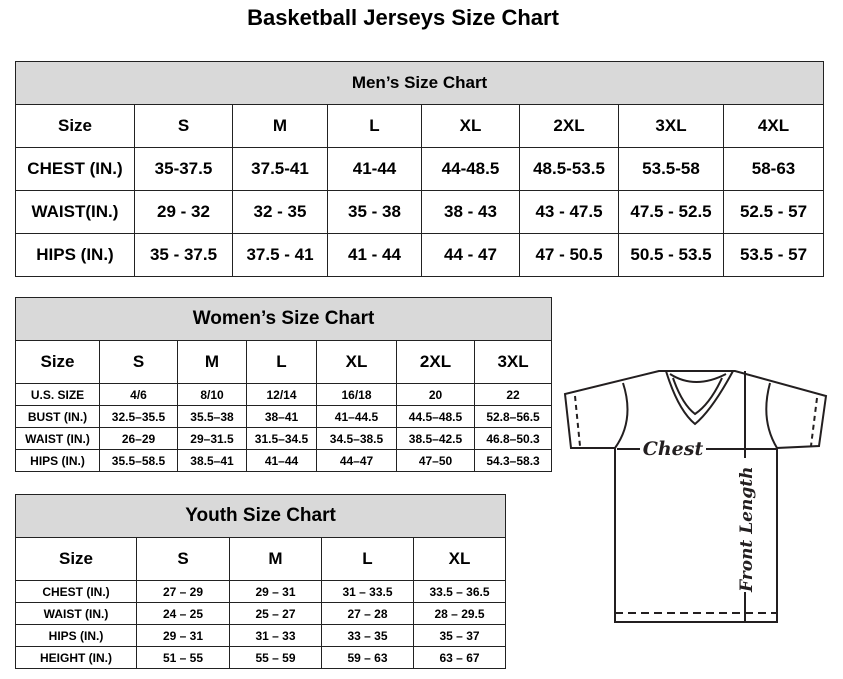 The width and height of the screenshot is (843, 679). I want to click on collar, so click(699, 398).